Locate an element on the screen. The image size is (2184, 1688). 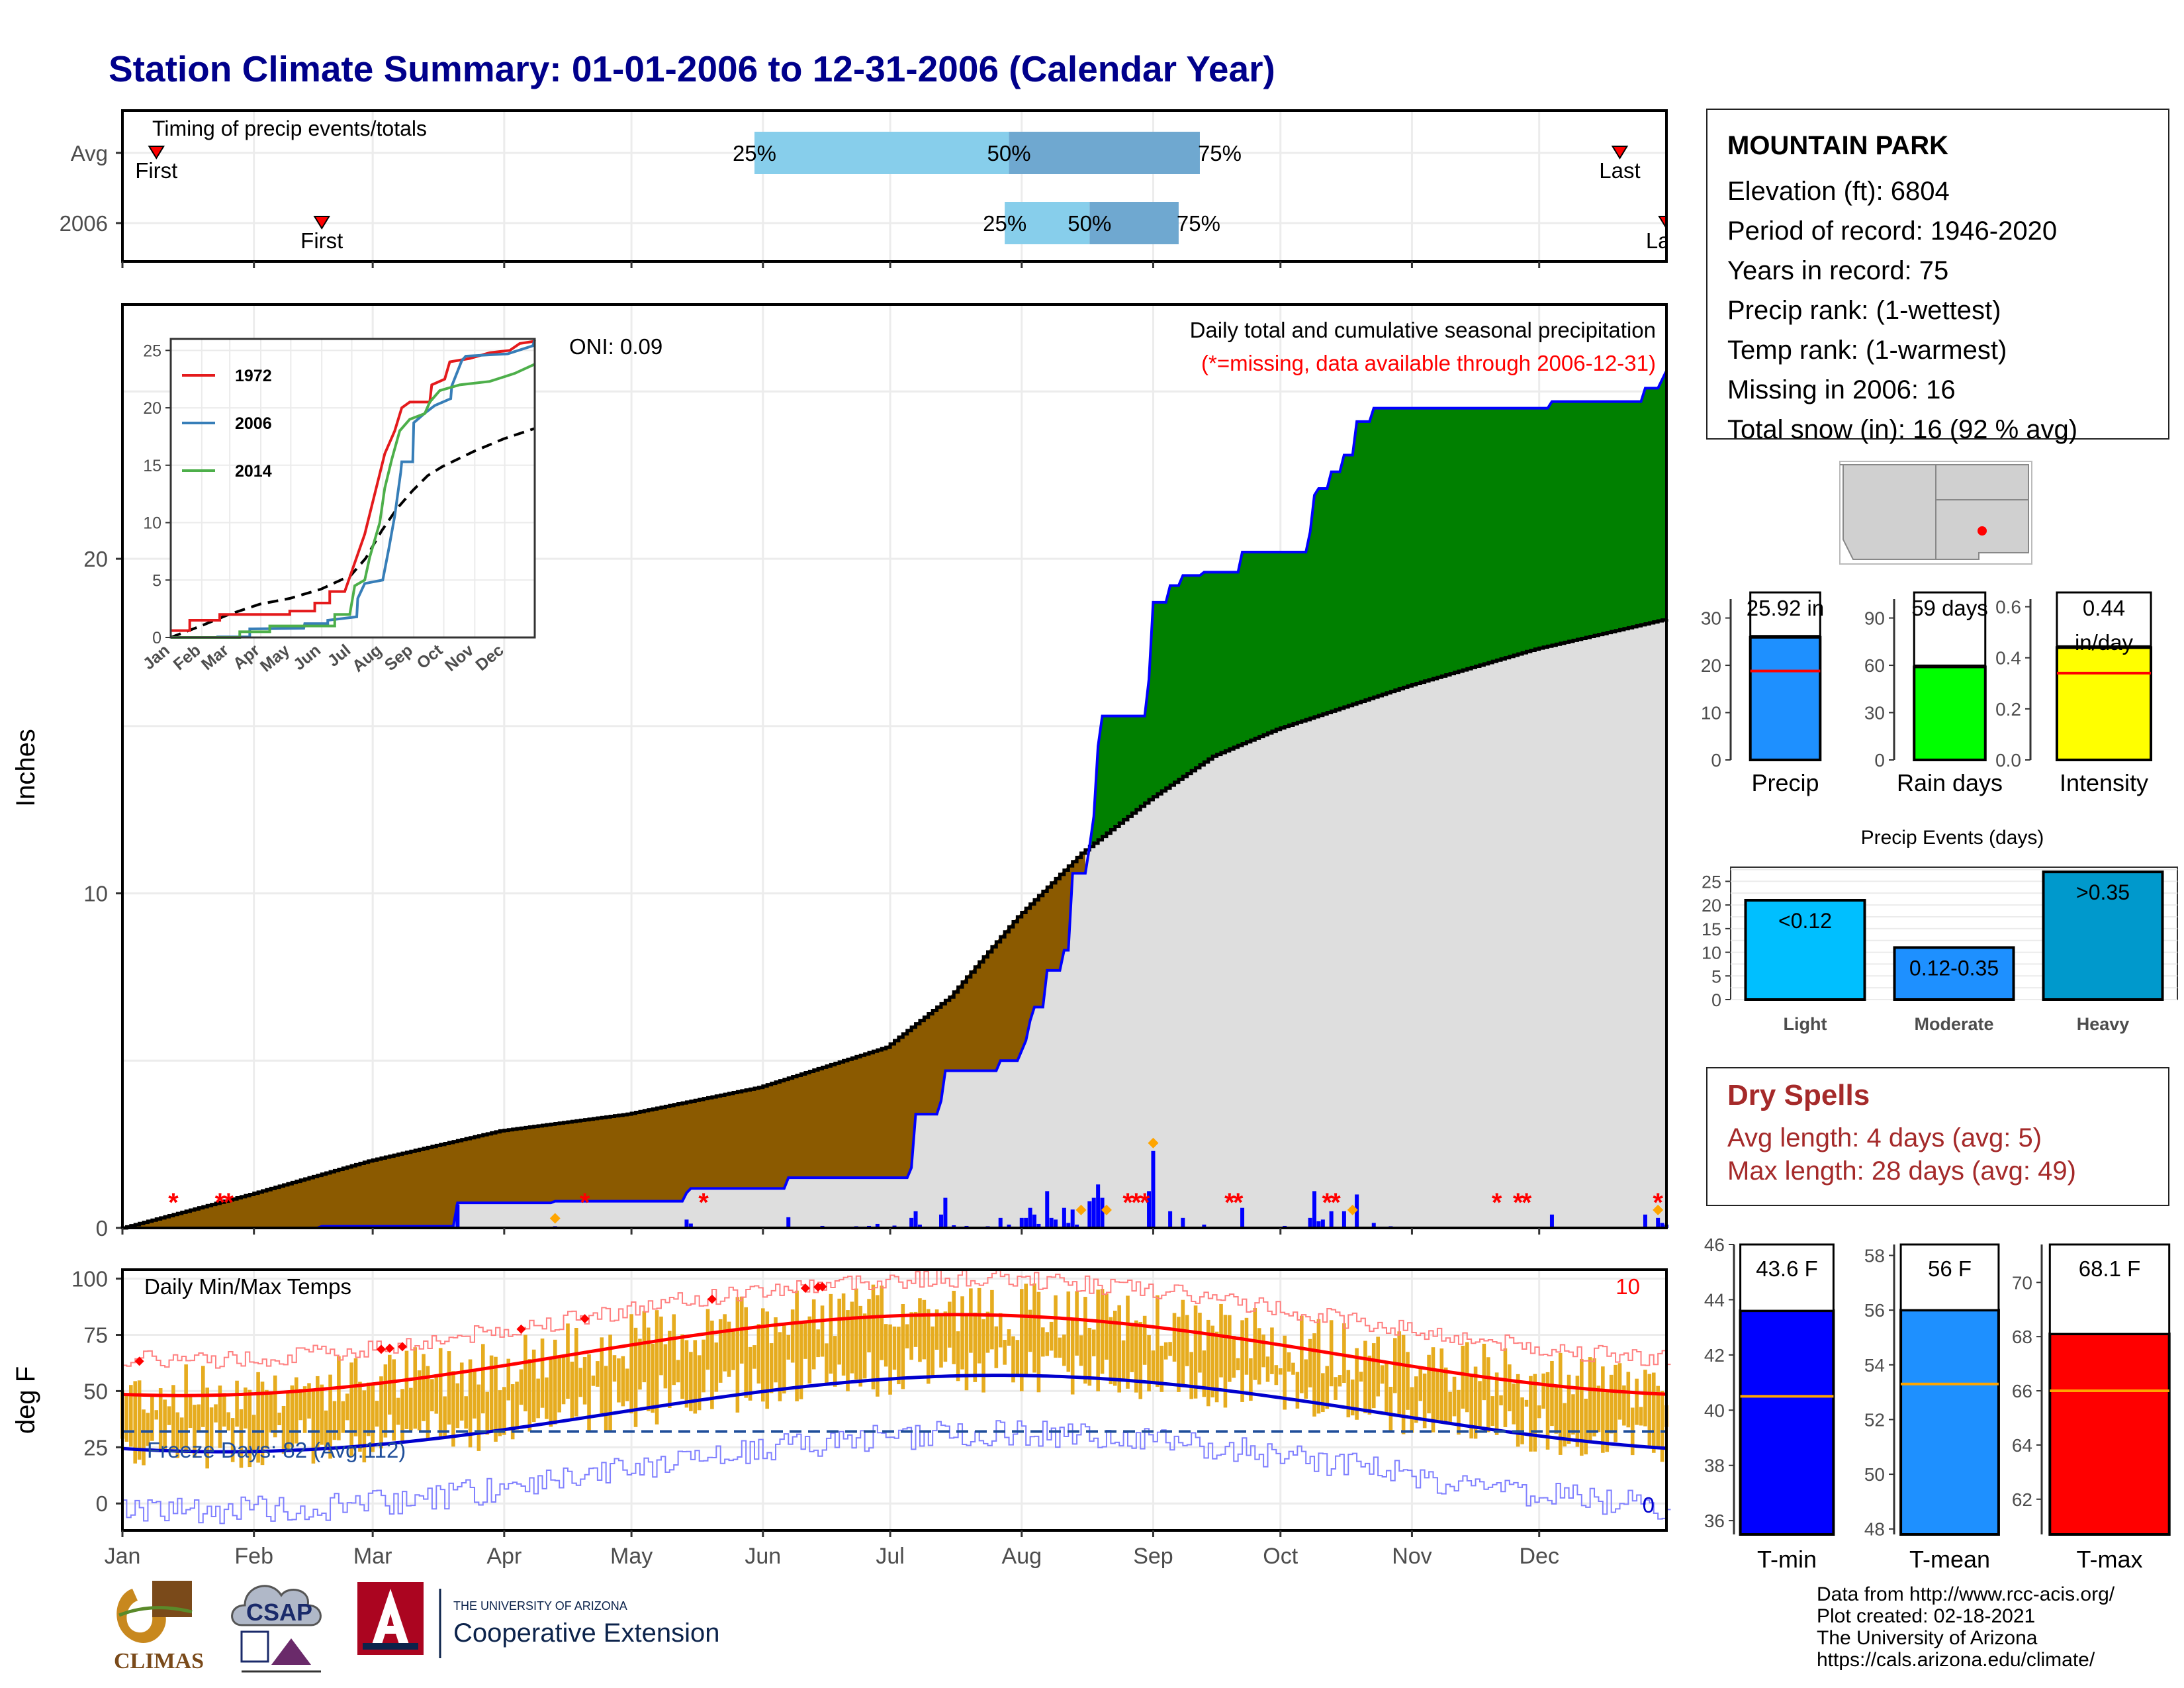
month-label: Dec is located at coordinates (1539, 1556).